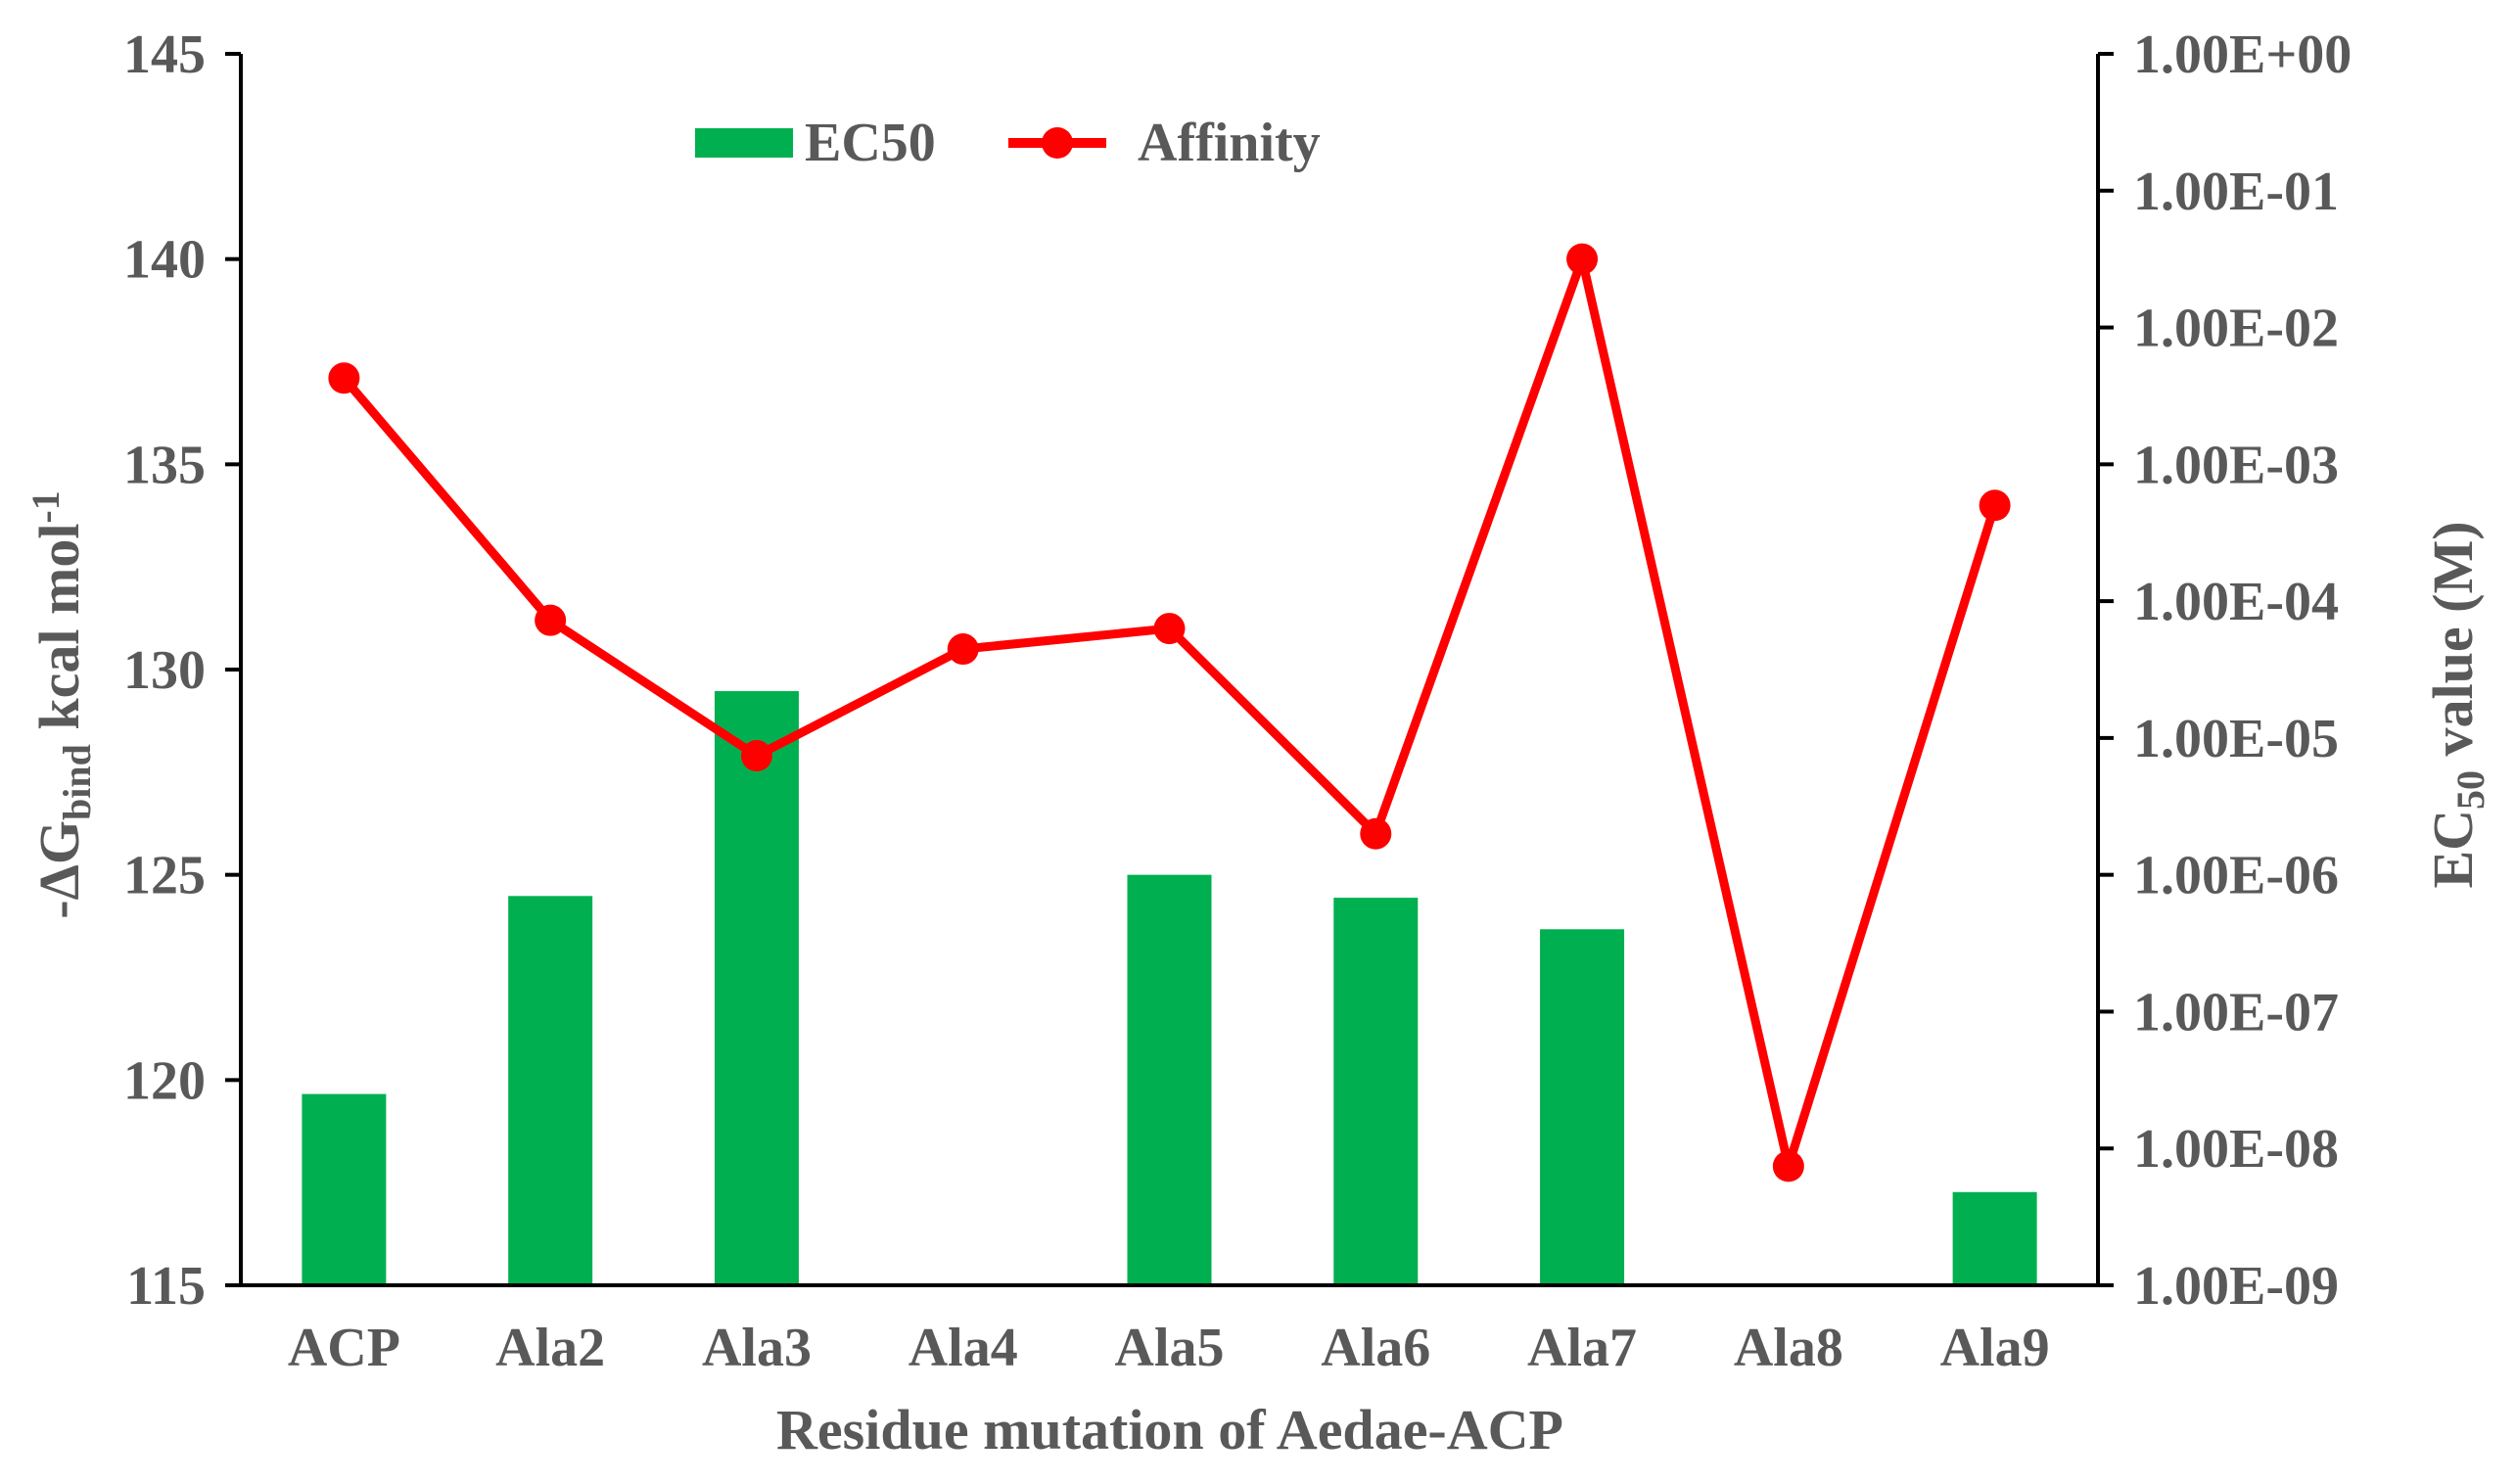  What do you see at coordinates (1008, 143) in the screenshot?
I see `legend: EC50 Affinity` at bounding box center [1008, 143].